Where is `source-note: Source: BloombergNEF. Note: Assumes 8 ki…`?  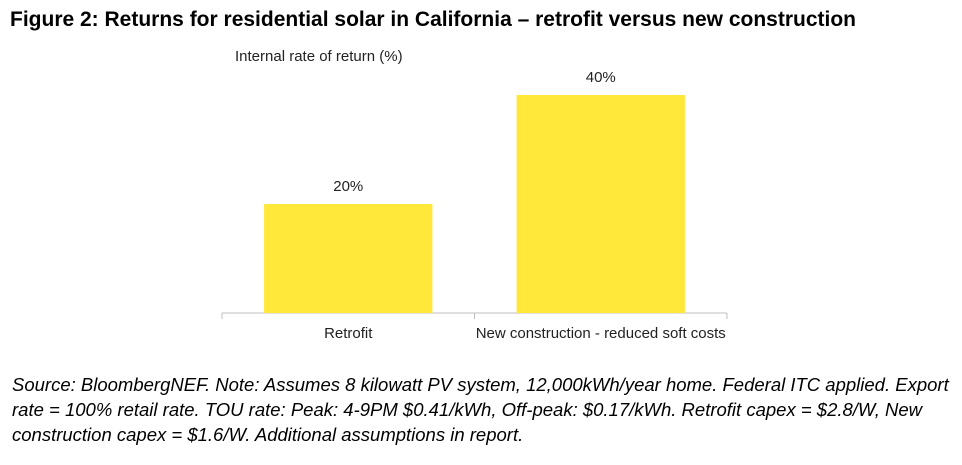 source-note: Source: BloombergNEF. Note: Assumes 8 ki… is located at coordinates (480, 409).